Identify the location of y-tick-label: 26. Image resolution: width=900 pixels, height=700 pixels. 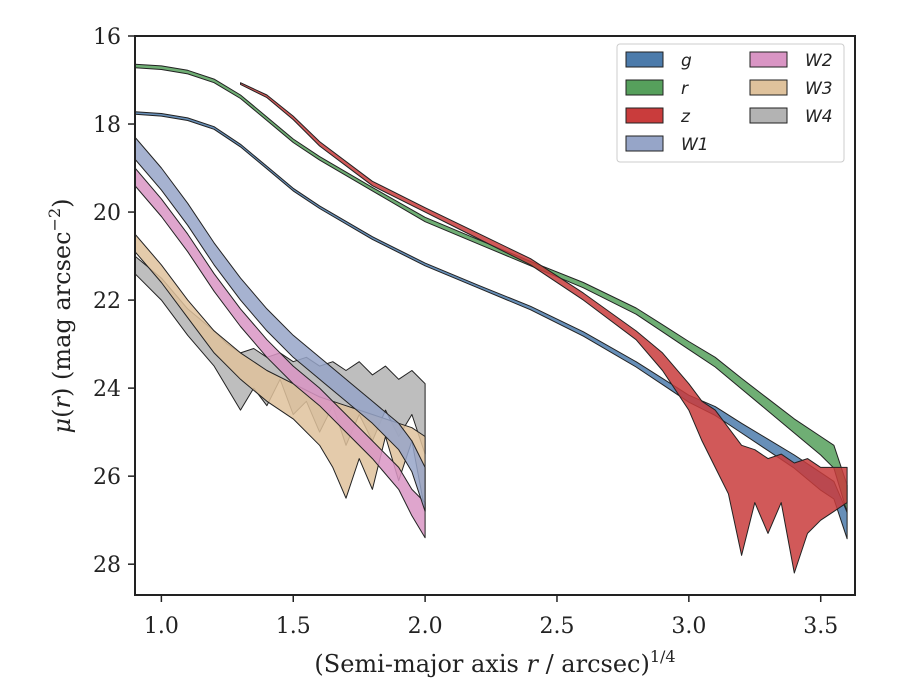
(107, 477).